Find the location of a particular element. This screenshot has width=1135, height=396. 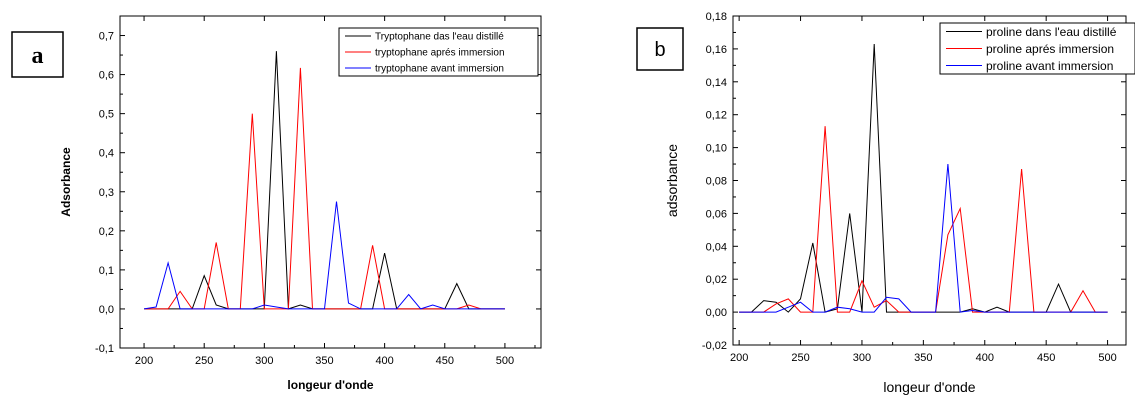

y-tick-label: 0,2 is located at coordinates (106, 232).